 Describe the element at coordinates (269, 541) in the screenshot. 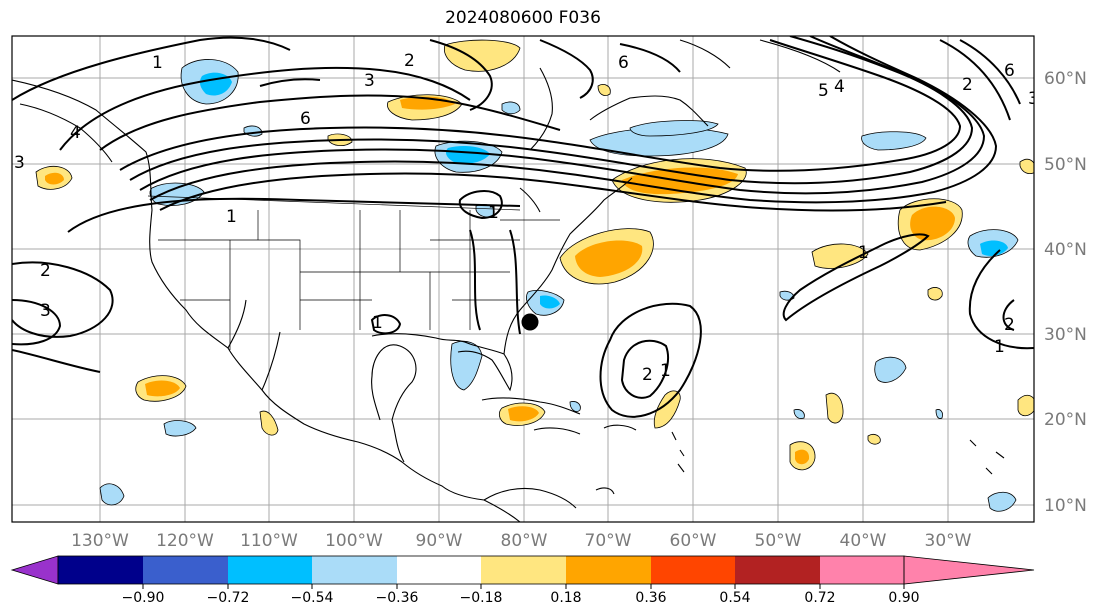

I see `lon-label: 110°W` at that location.